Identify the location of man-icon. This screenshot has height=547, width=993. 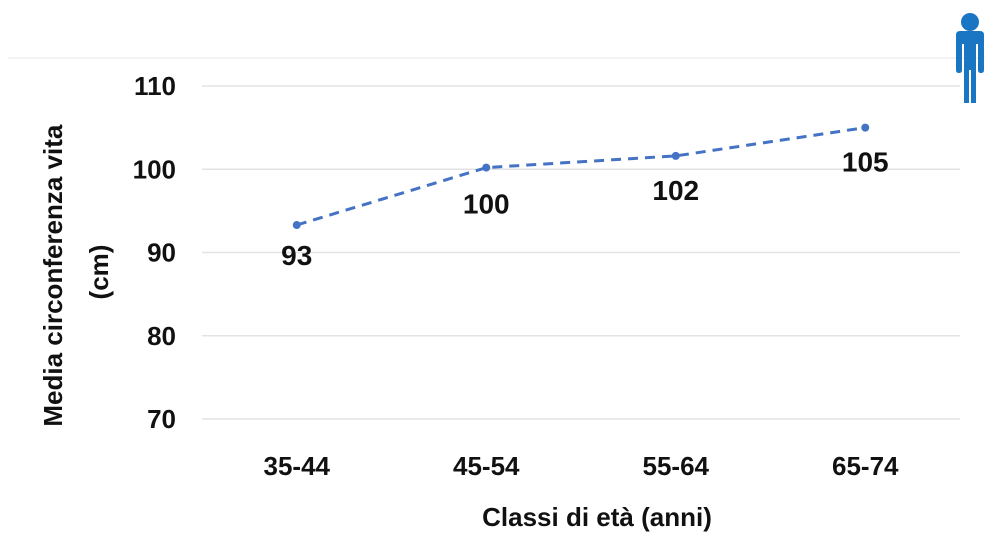
(970, 58).